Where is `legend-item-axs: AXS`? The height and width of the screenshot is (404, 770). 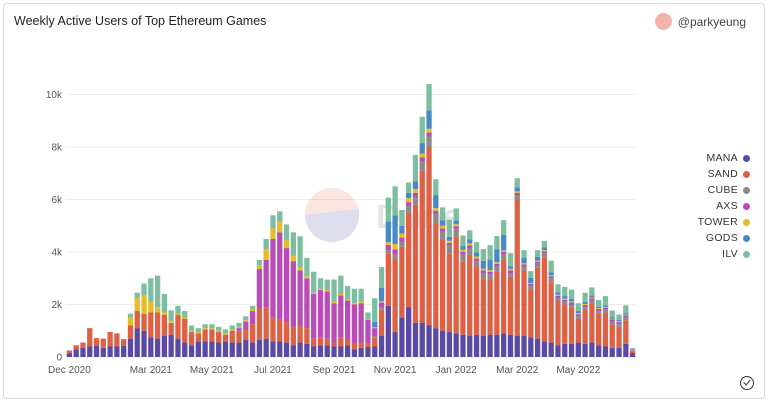
legend-item-axs: AXS is located at coordinates (711, 206).